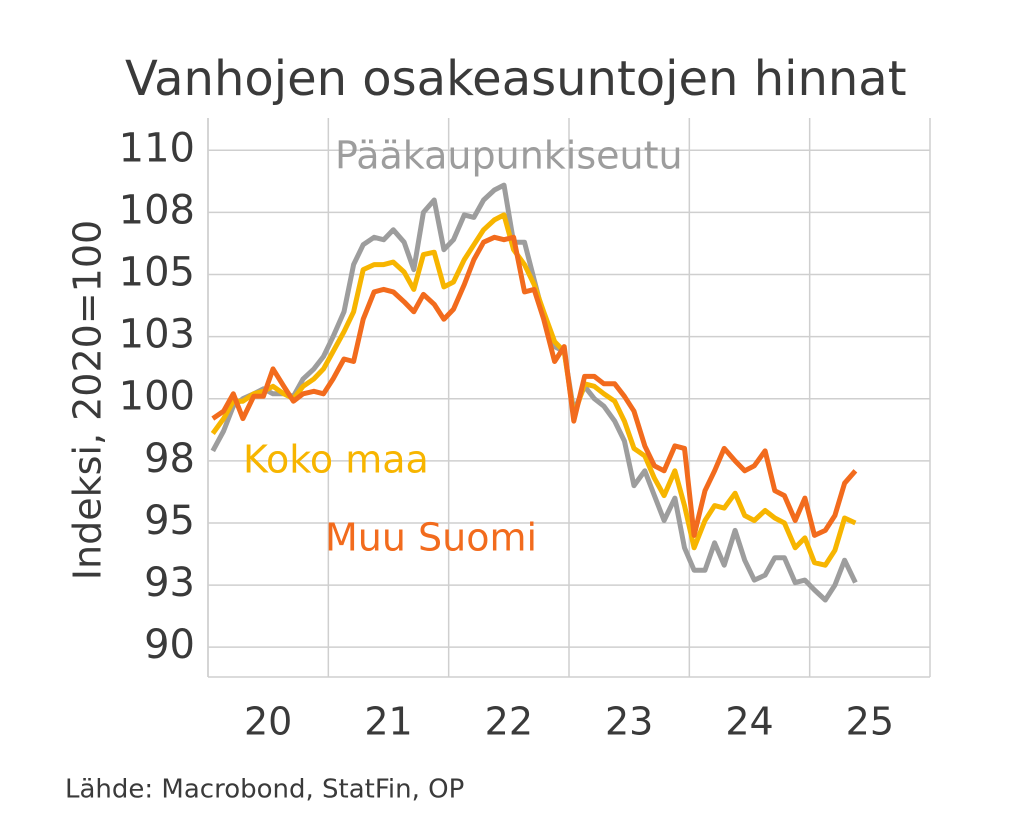 Image resolution: width=1024 pixels, height=831 pixels. I want to click on y-tick-label: 95, so click(169, 521).